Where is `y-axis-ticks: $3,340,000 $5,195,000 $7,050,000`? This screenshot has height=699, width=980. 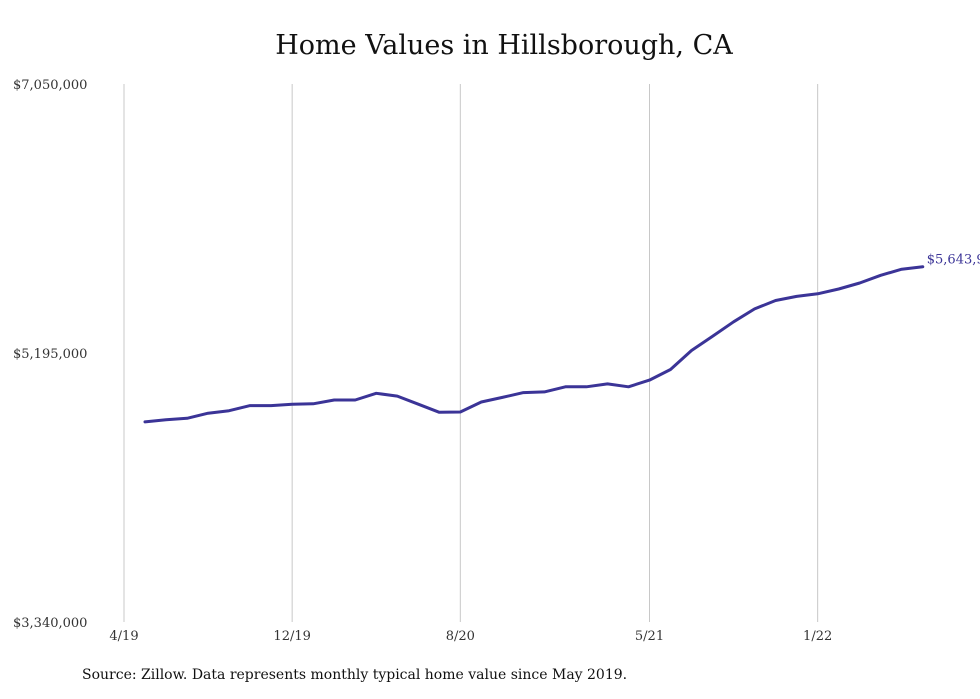 y-axis-ticks: $3,340,000 $5,195,000 $7,050,000 is located at coordinates (50, 354).